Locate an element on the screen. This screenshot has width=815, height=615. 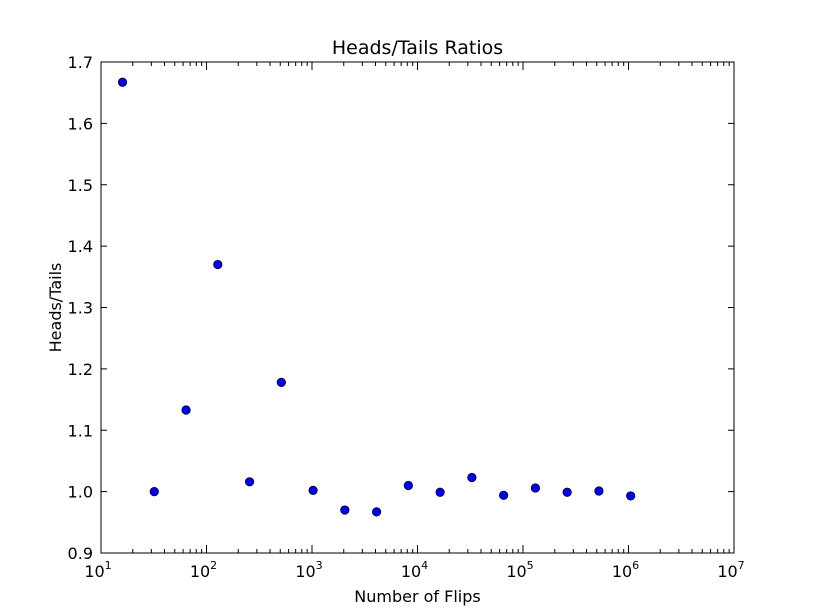
x-tick-label-exponent: 1 is located at coordinates (108, 565).